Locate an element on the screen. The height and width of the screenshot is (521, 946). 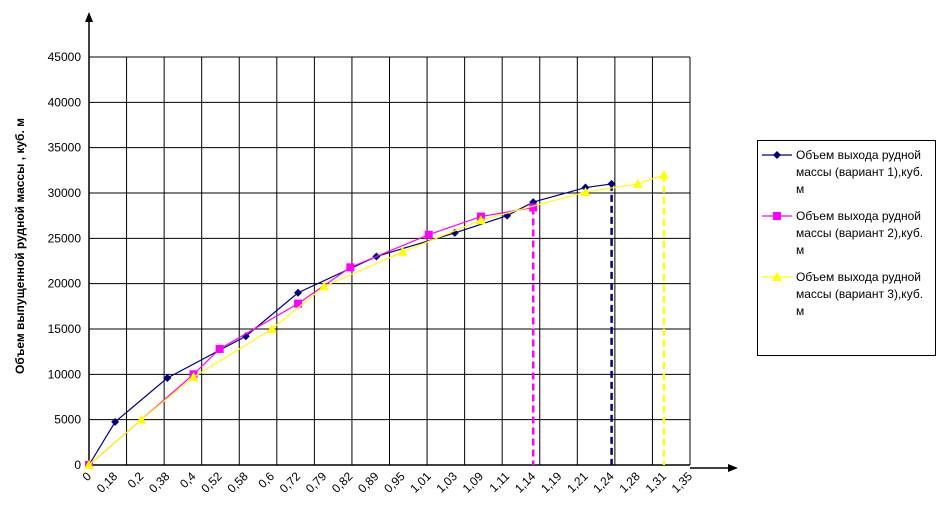
x-tick-label: 0 is located at coordinates (86, 476).